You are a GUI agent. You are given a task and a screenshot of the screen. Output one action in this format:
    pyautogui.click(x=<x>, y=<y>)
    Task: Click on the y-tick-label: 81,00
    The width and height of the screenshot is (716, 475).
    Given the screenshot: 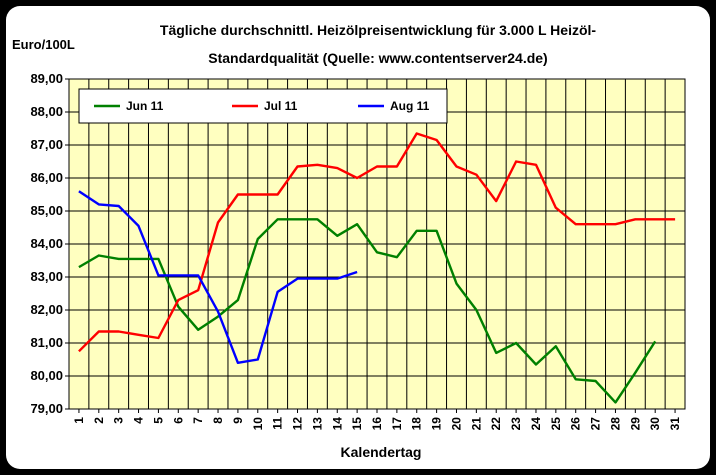 What is the action you would take?
    pyautogui.click(x=46, y=342)
    